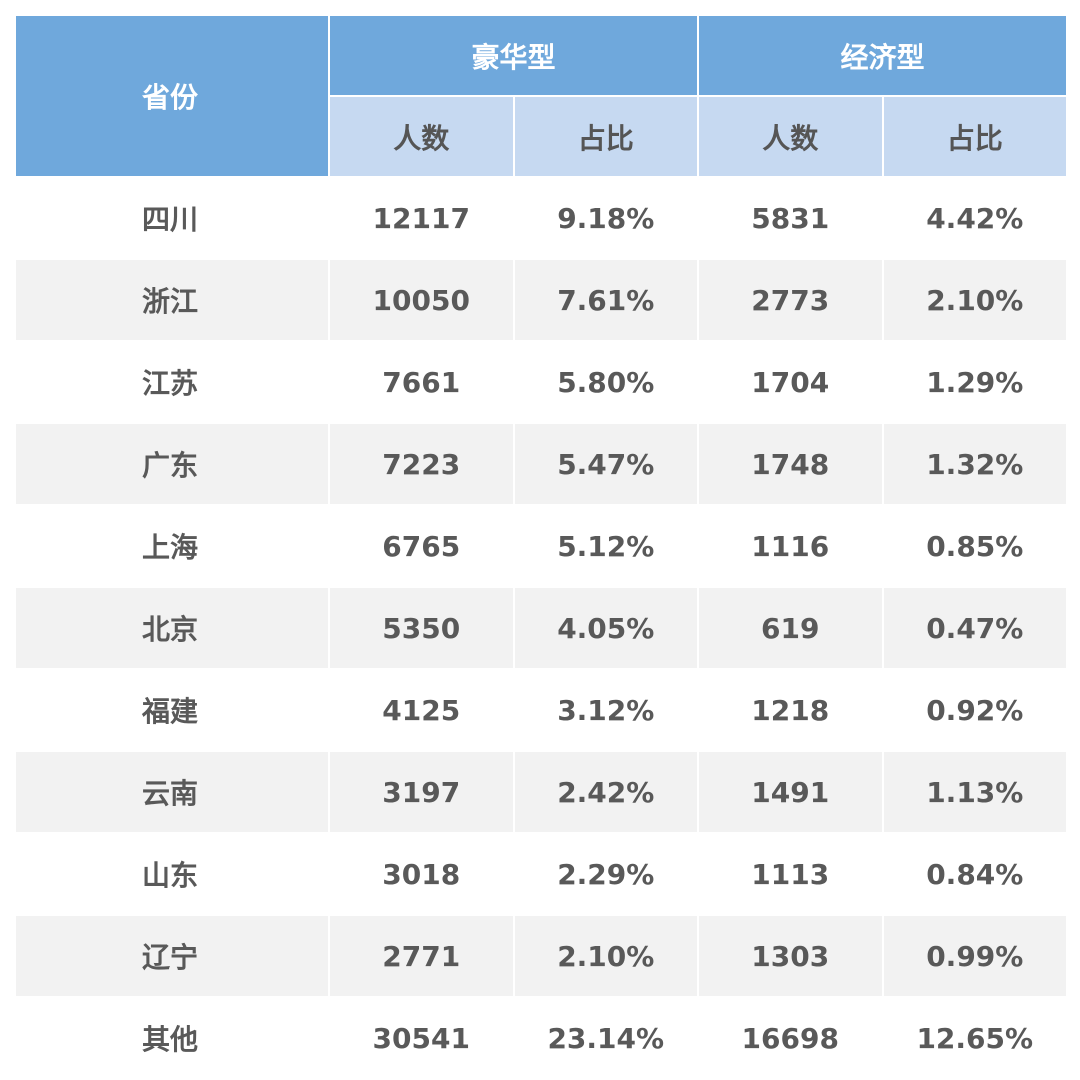 The width and height of the screenshot is (1080, 1080). Describe the element at coordinates (606, 1038) in the screenshot. I see `cell-luxury-ratio: 23.14%` at that location.